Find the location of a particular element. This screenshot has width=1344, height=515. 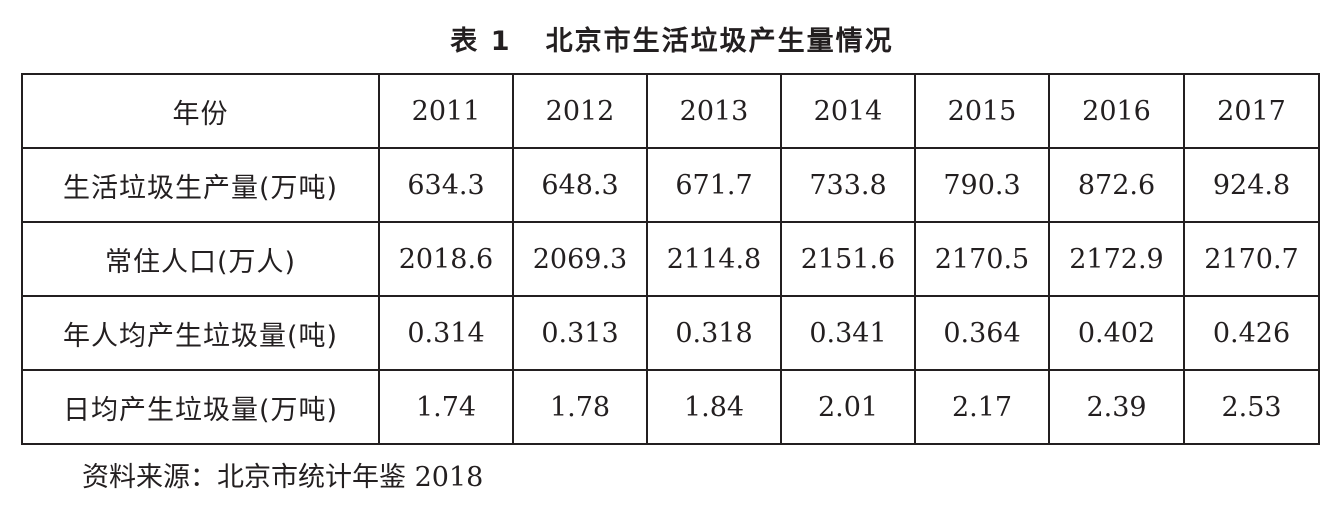

value-cell: 2.39 is located at coordinates (1116, 407).